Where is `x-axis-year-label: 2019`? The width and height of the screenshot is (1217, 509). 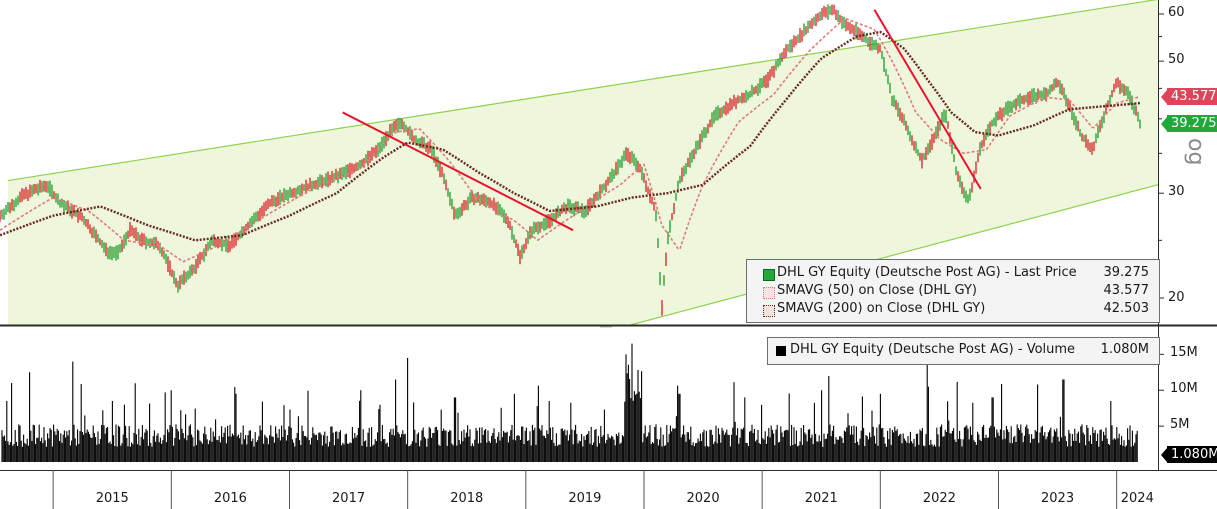
x-axis-year-label: 2019 is located at coordinates (585, 498).